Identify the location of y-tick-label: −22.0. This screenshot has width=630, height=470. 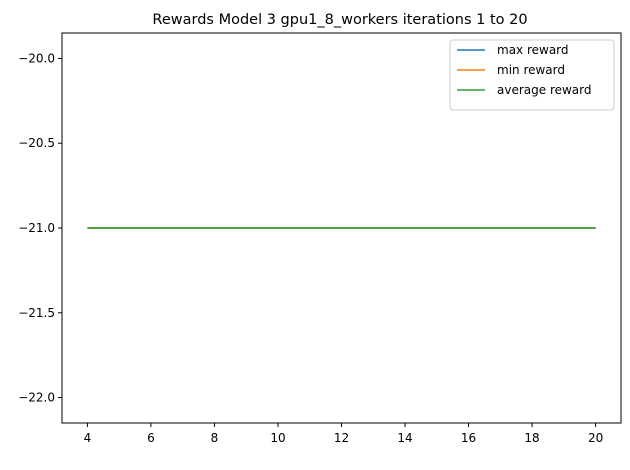
(36, 398).